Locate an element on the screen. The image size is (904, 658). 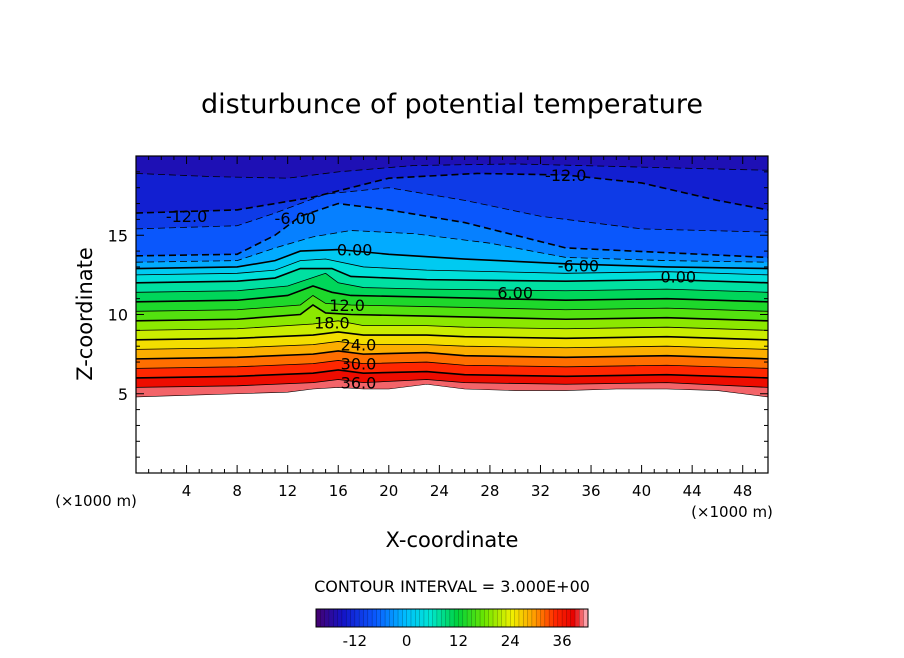
contour-label: 6.00 is located at coordinates (515, 292).